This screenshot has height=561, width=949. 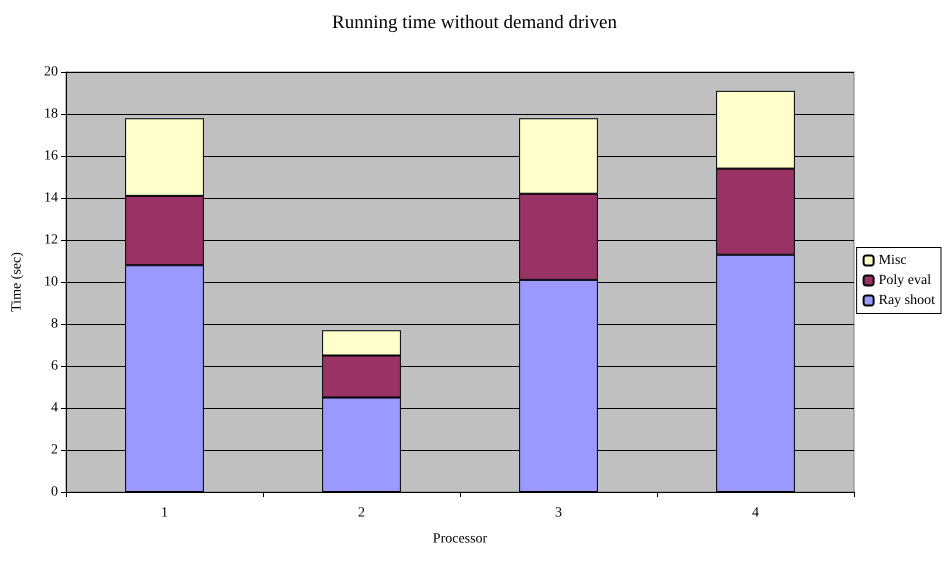 What do you see at coordinates (17, 282) in the screenshot?
I see `y-axis-title: Time (sec)` at bounding box center [17, 282].